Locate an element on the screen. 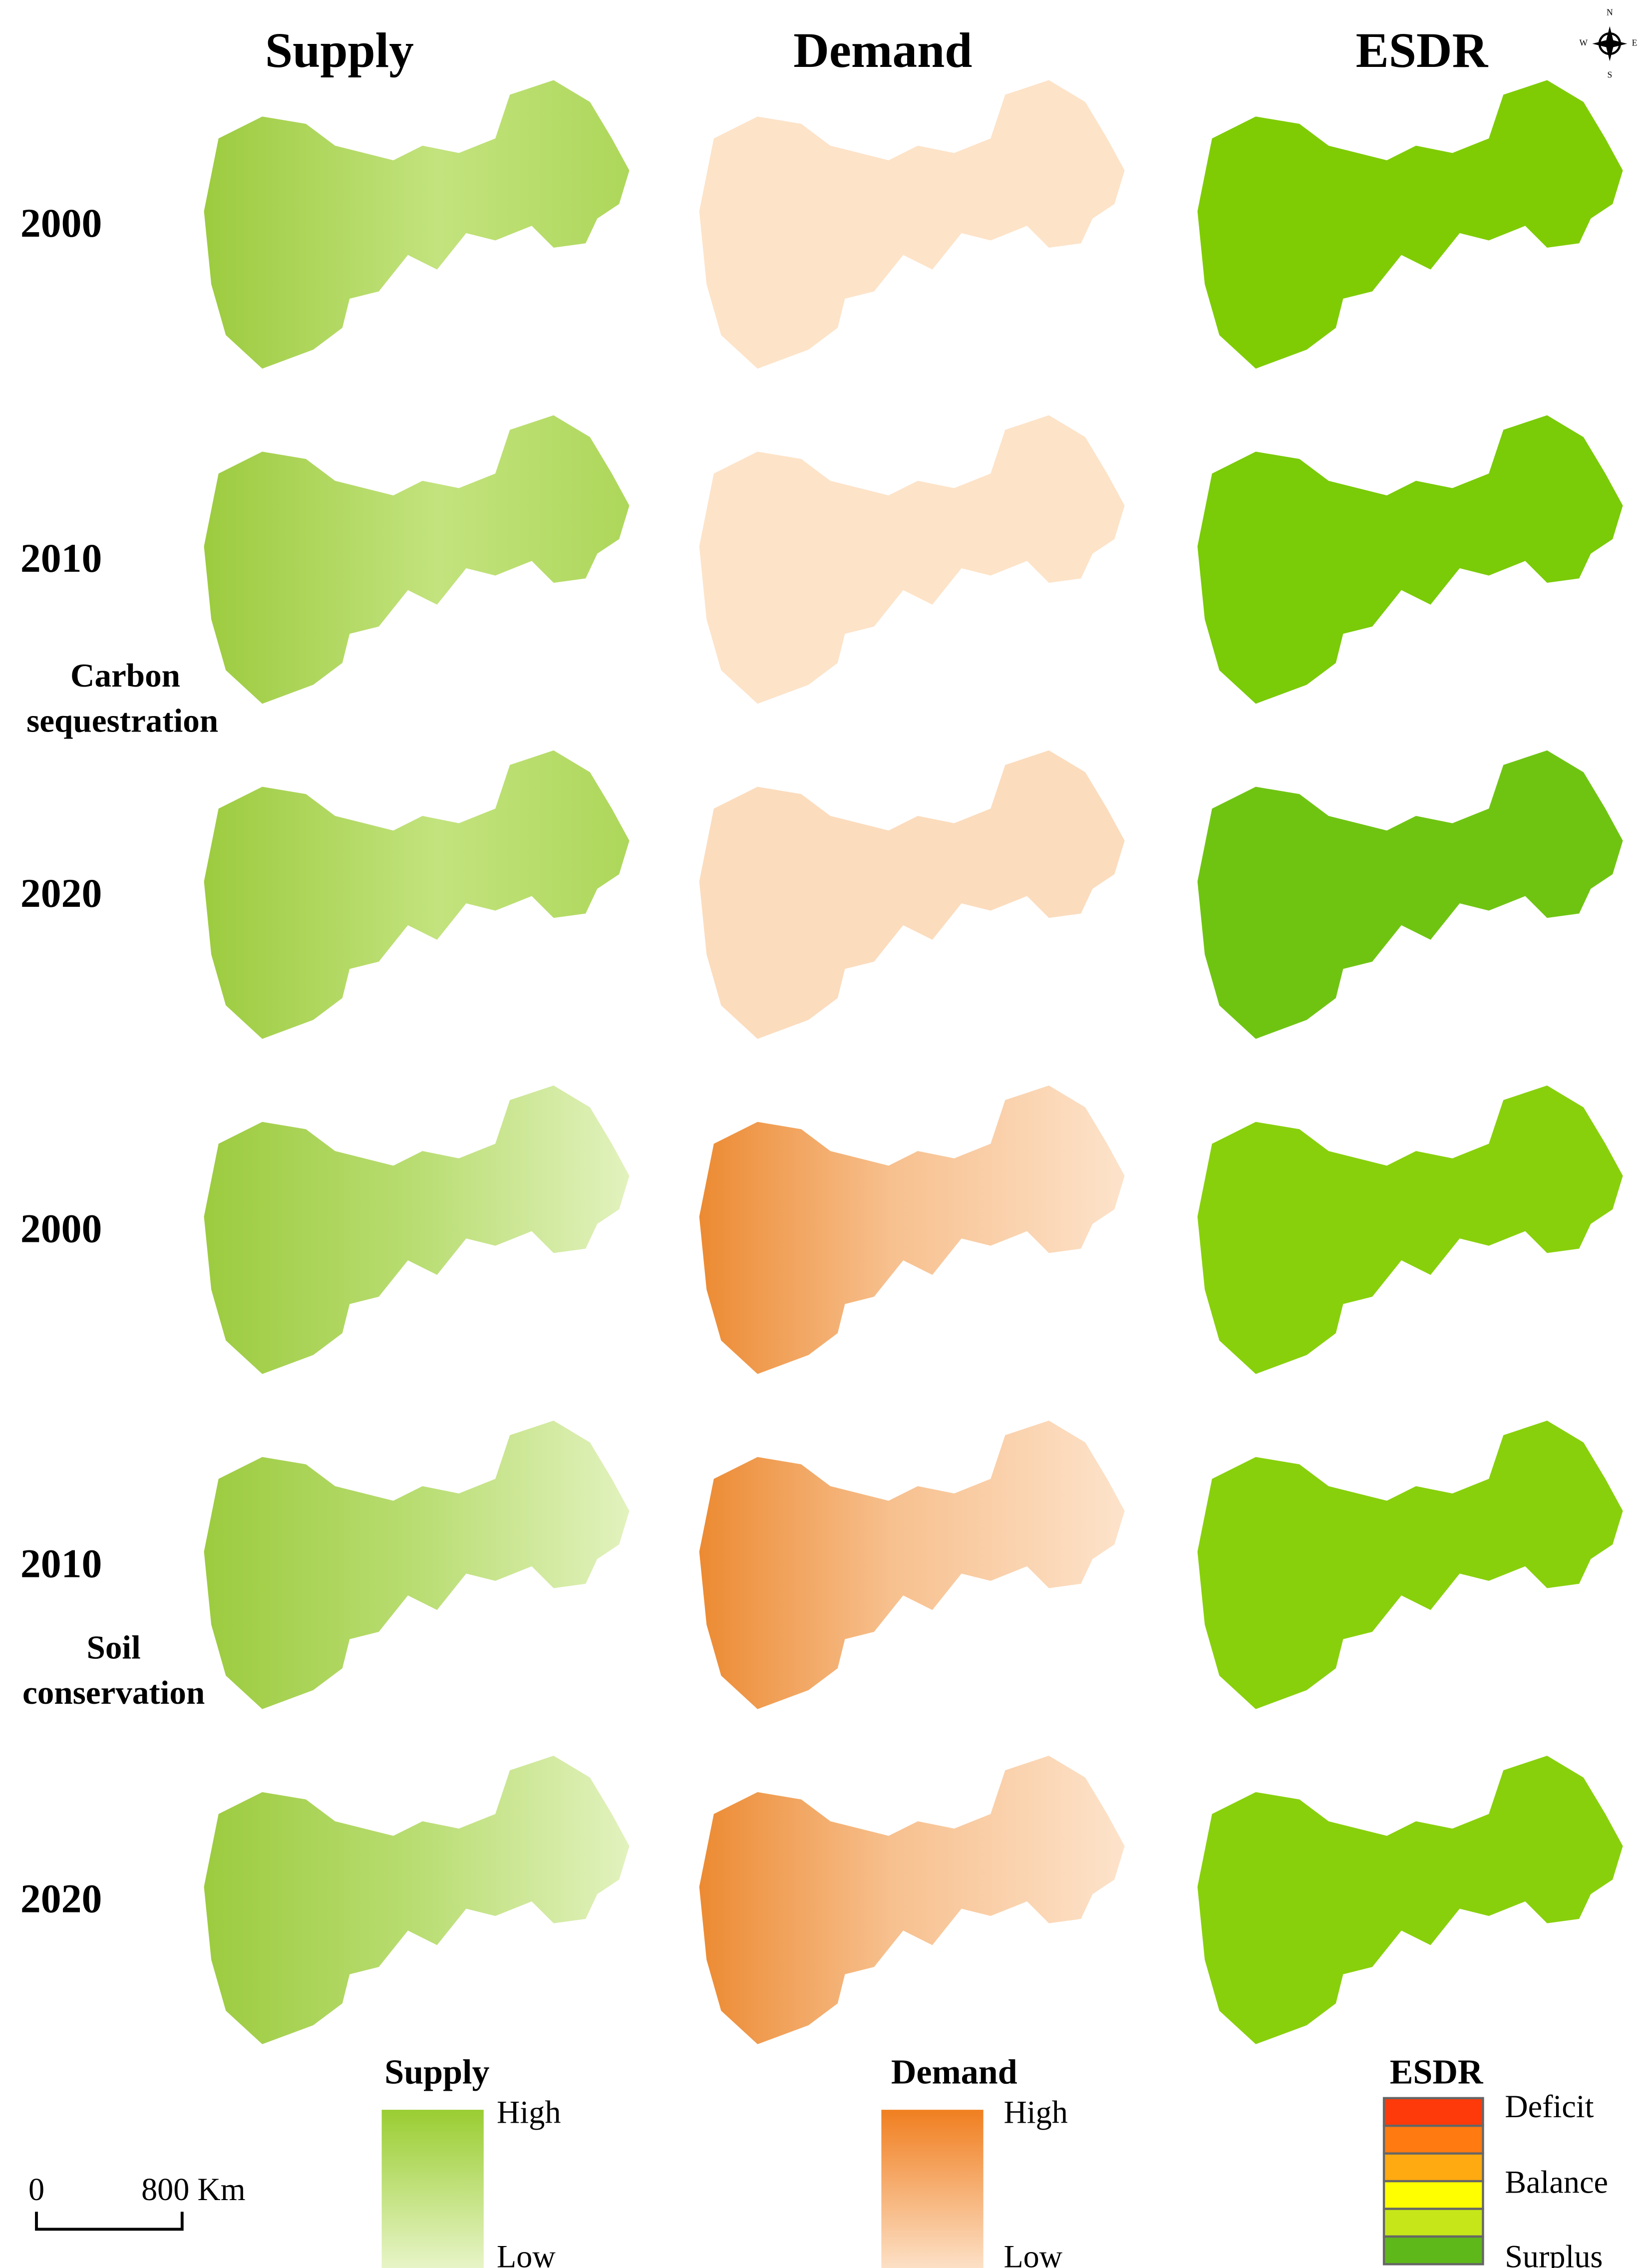 The width and height of the screenshot is (1652, 2268). compass-w: W is located at coordinates (1584, 43).